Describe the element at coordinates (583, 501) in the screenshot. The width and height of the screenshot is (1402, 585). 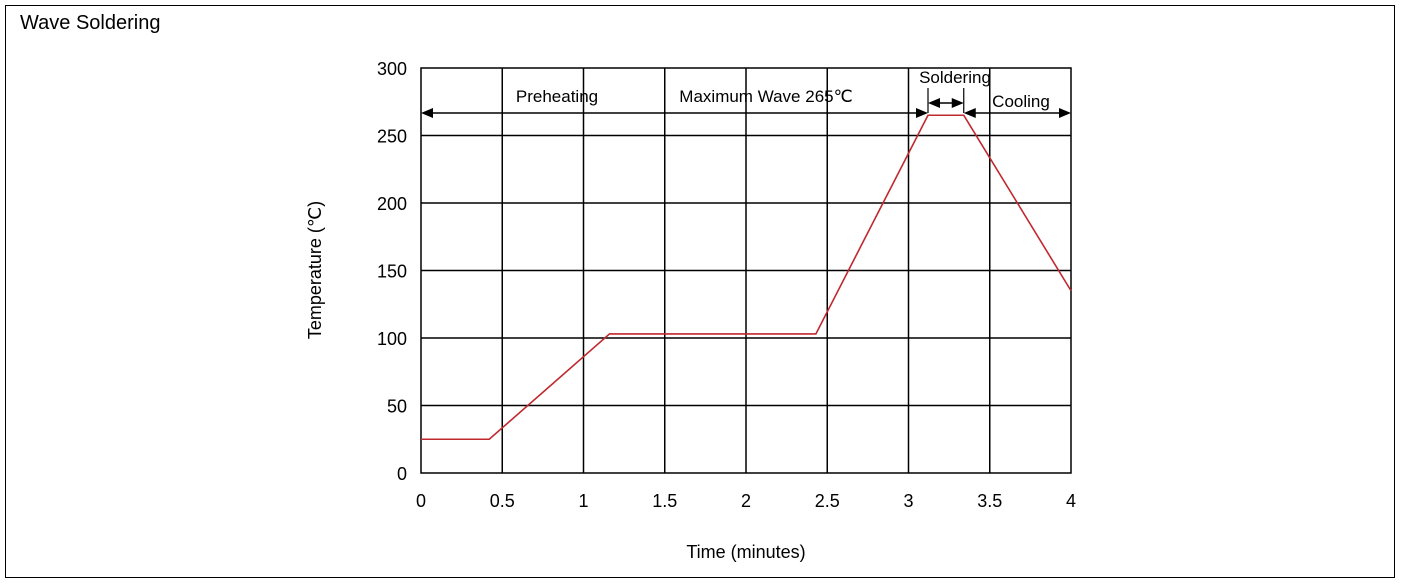
I see `x-tick-label: 1` at that location.